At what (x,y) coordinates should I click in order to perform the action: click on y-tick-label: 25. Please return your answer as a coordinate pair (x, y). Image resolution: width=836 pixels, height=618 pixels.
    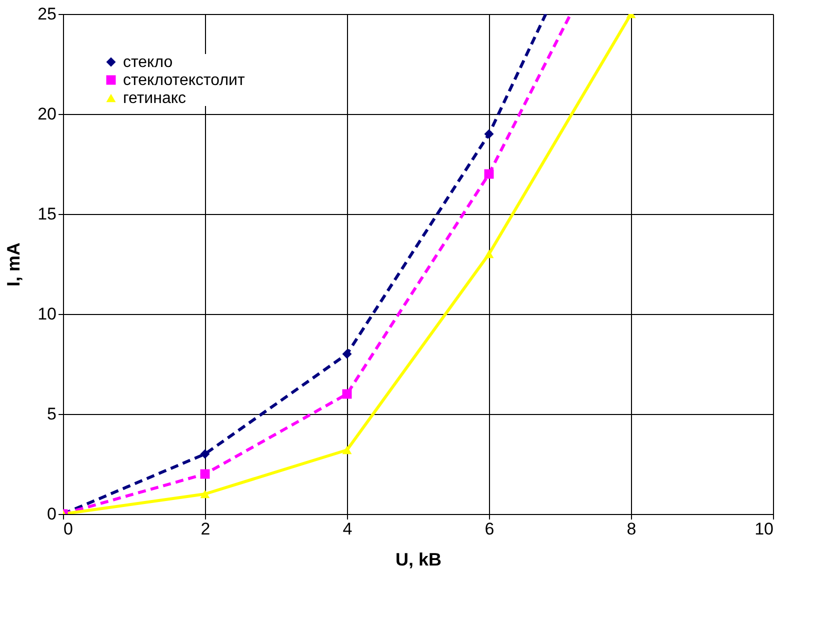
    Looking at the image, I should click on (47, 14).